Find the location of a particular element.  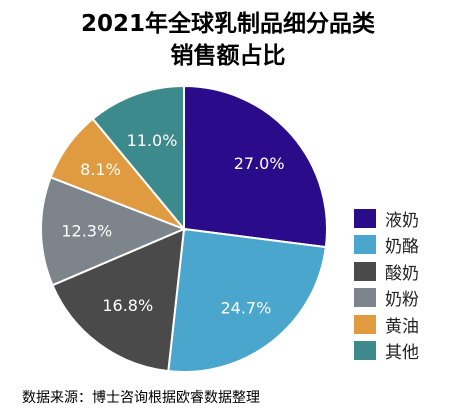

legend-item-yogurt: 酸奶 is located at coordinates (404, 271).